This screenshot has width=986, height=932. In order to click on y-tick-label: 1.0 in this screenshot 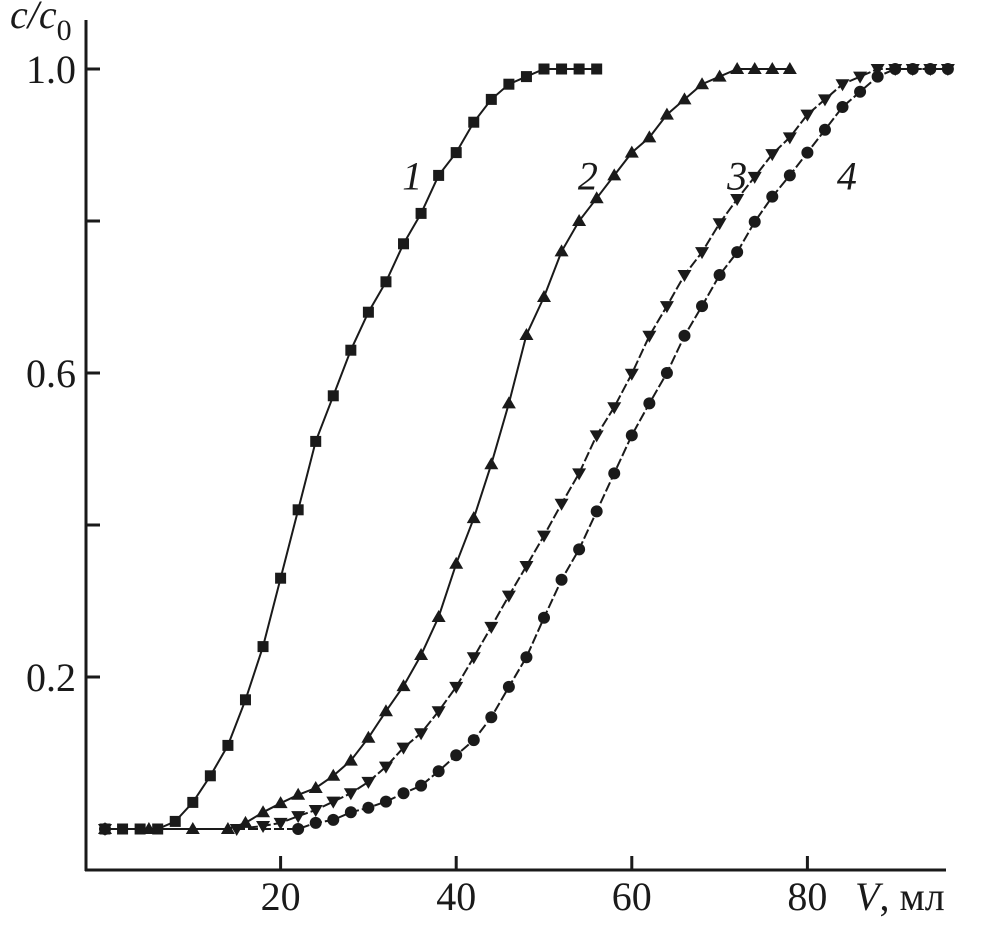, I will do `click(51, 69)`.